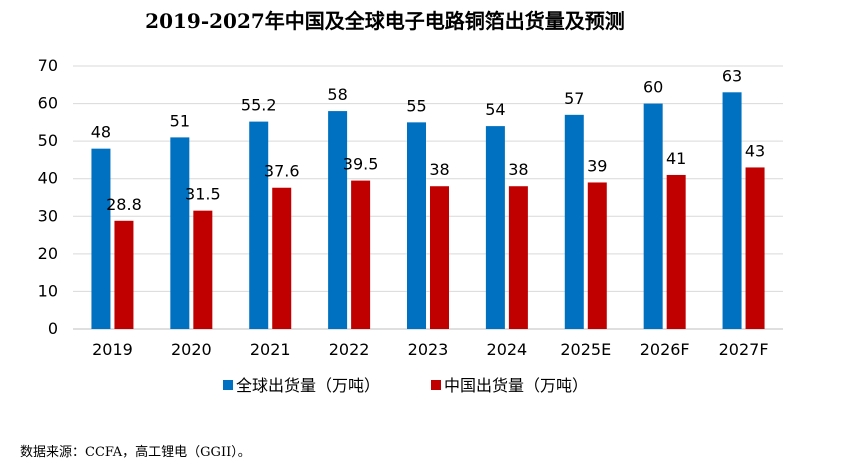  I want to click on y-tick-label: 20, so click(48, 253).